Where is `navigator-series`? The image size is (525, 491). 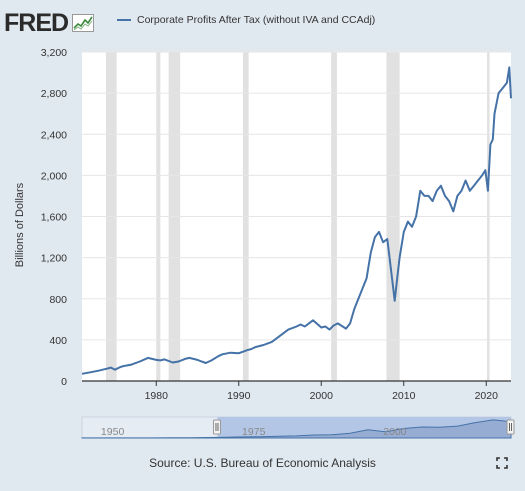 navigator-series is located at coordinates (296, 429).